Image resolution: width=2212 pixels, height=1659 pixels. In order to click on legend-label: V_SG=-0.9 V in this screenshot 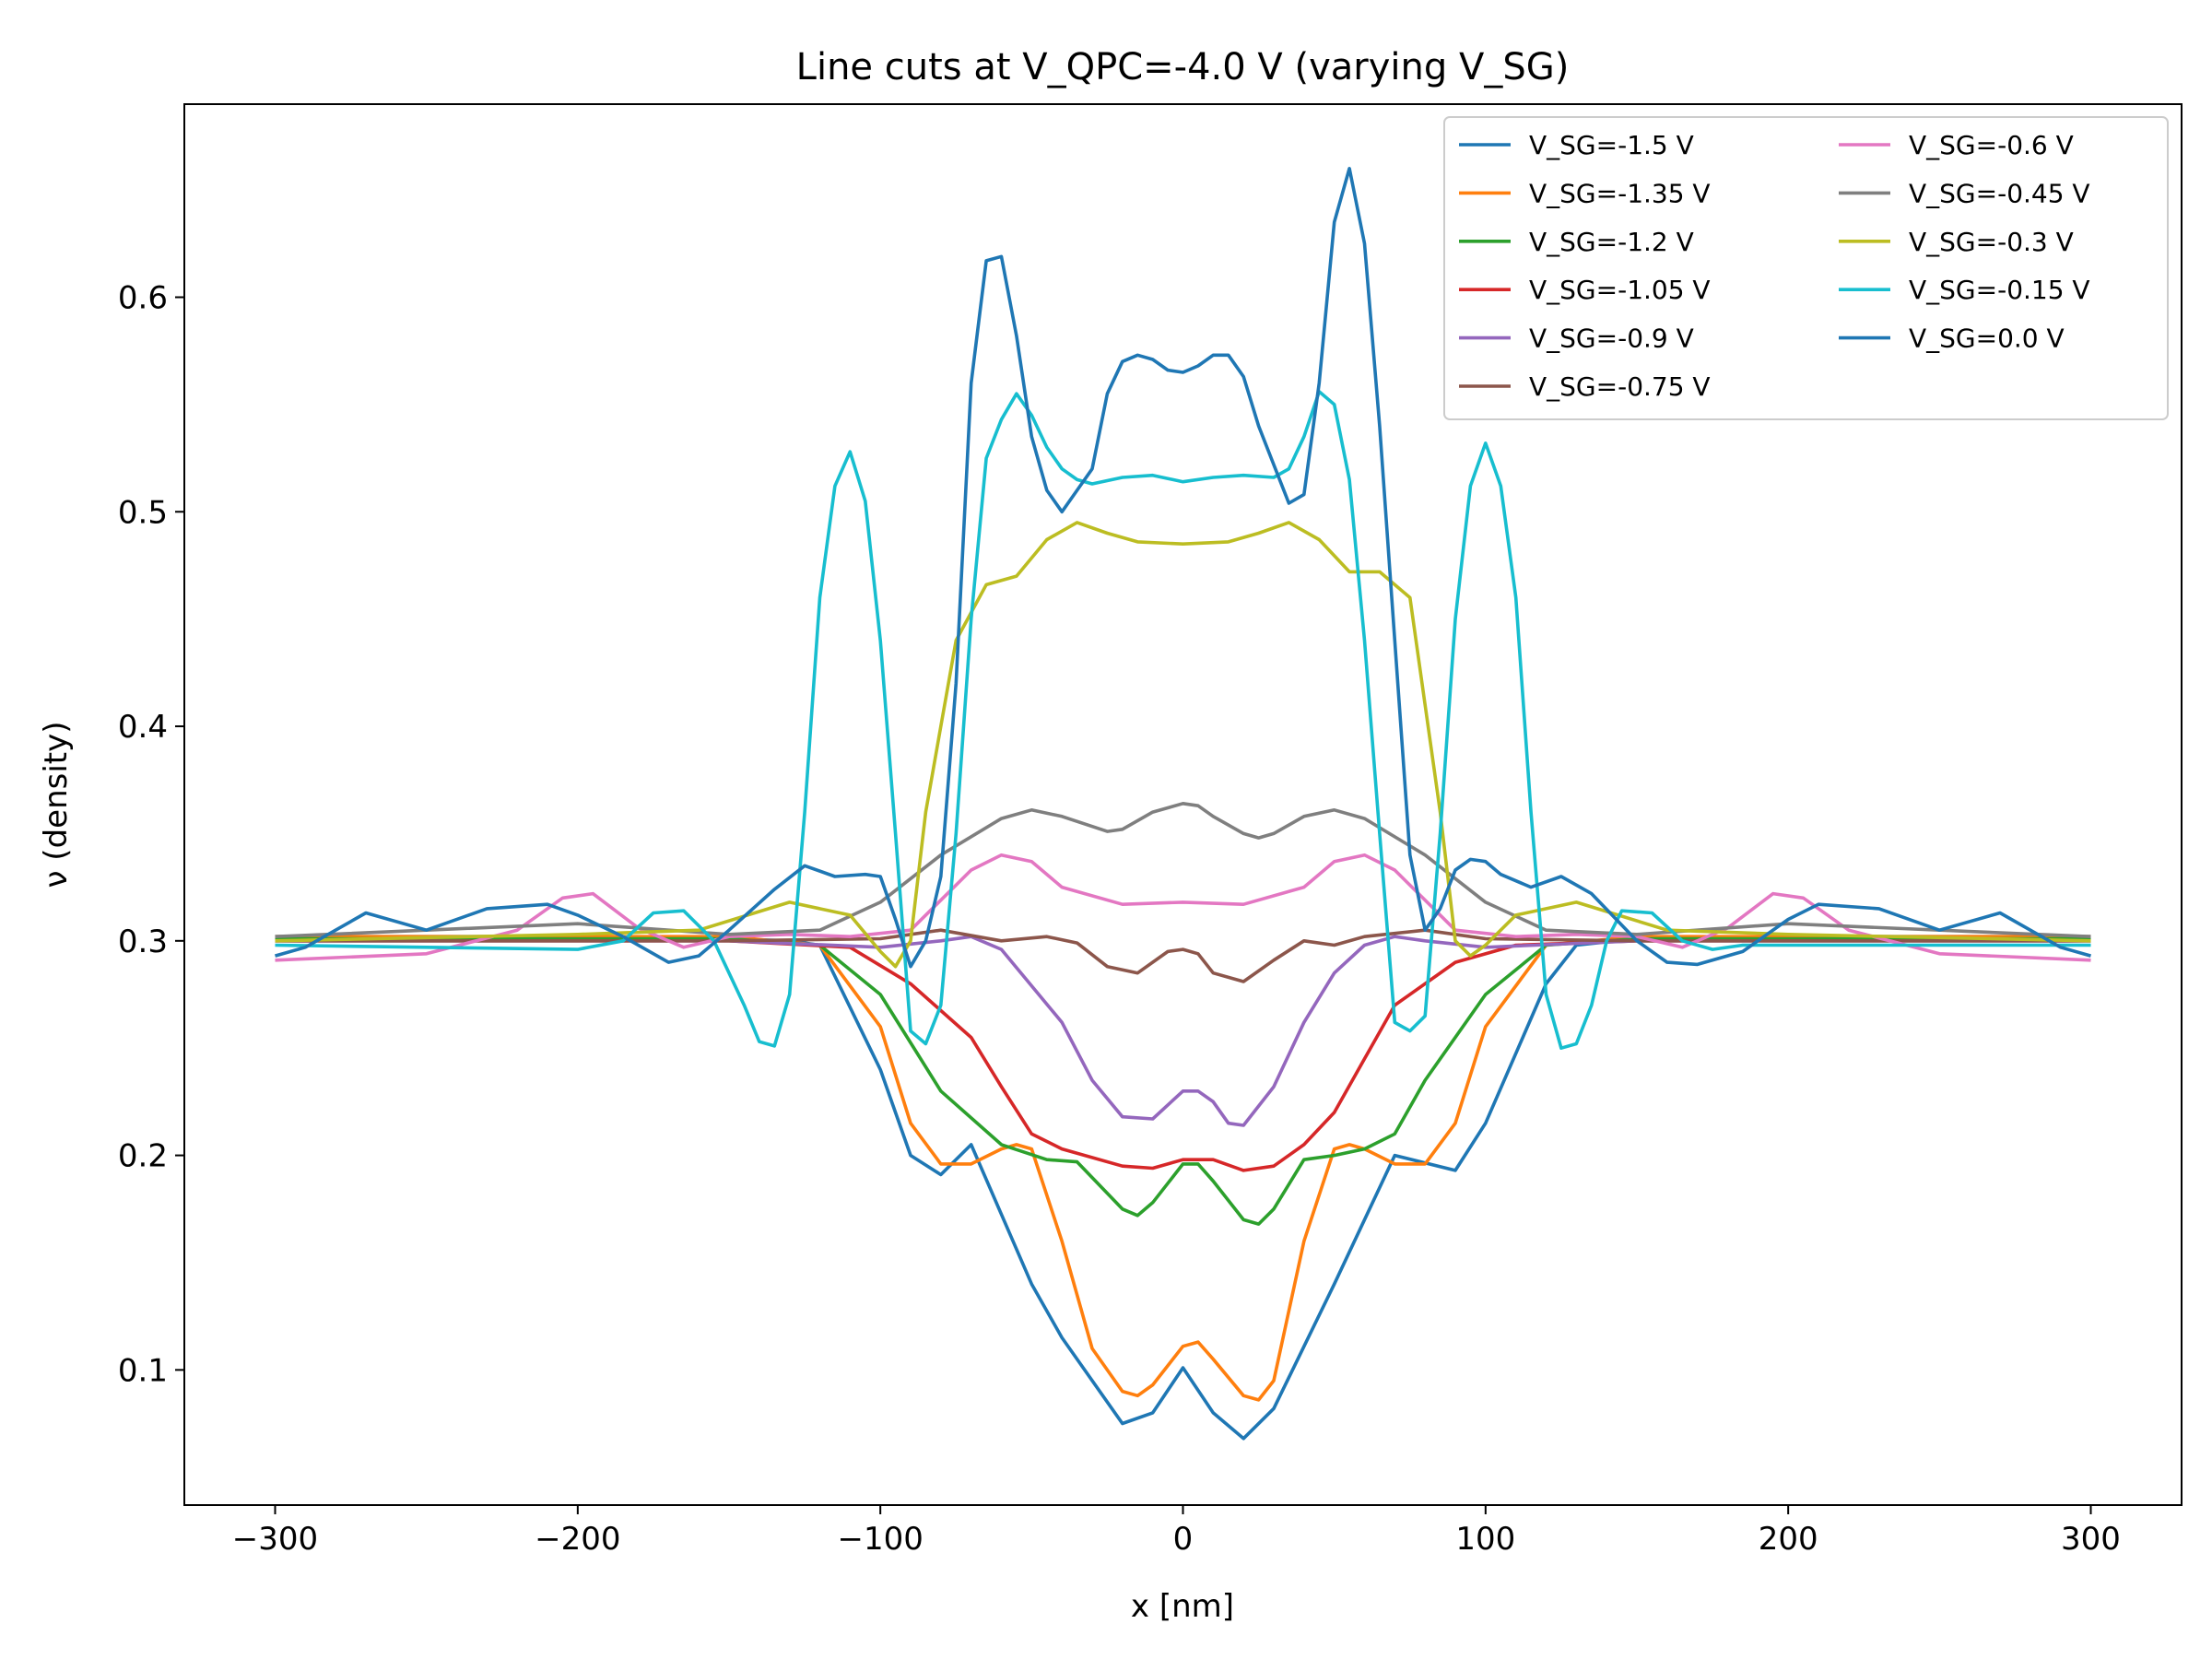, I will do `click(1611, 339)`.